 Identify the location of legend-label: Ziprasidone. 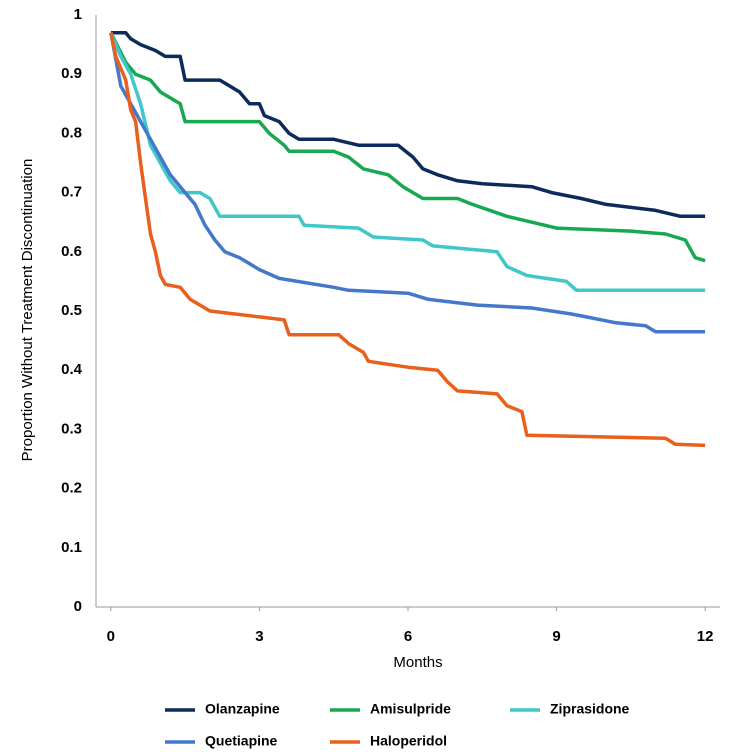
(590, 709).